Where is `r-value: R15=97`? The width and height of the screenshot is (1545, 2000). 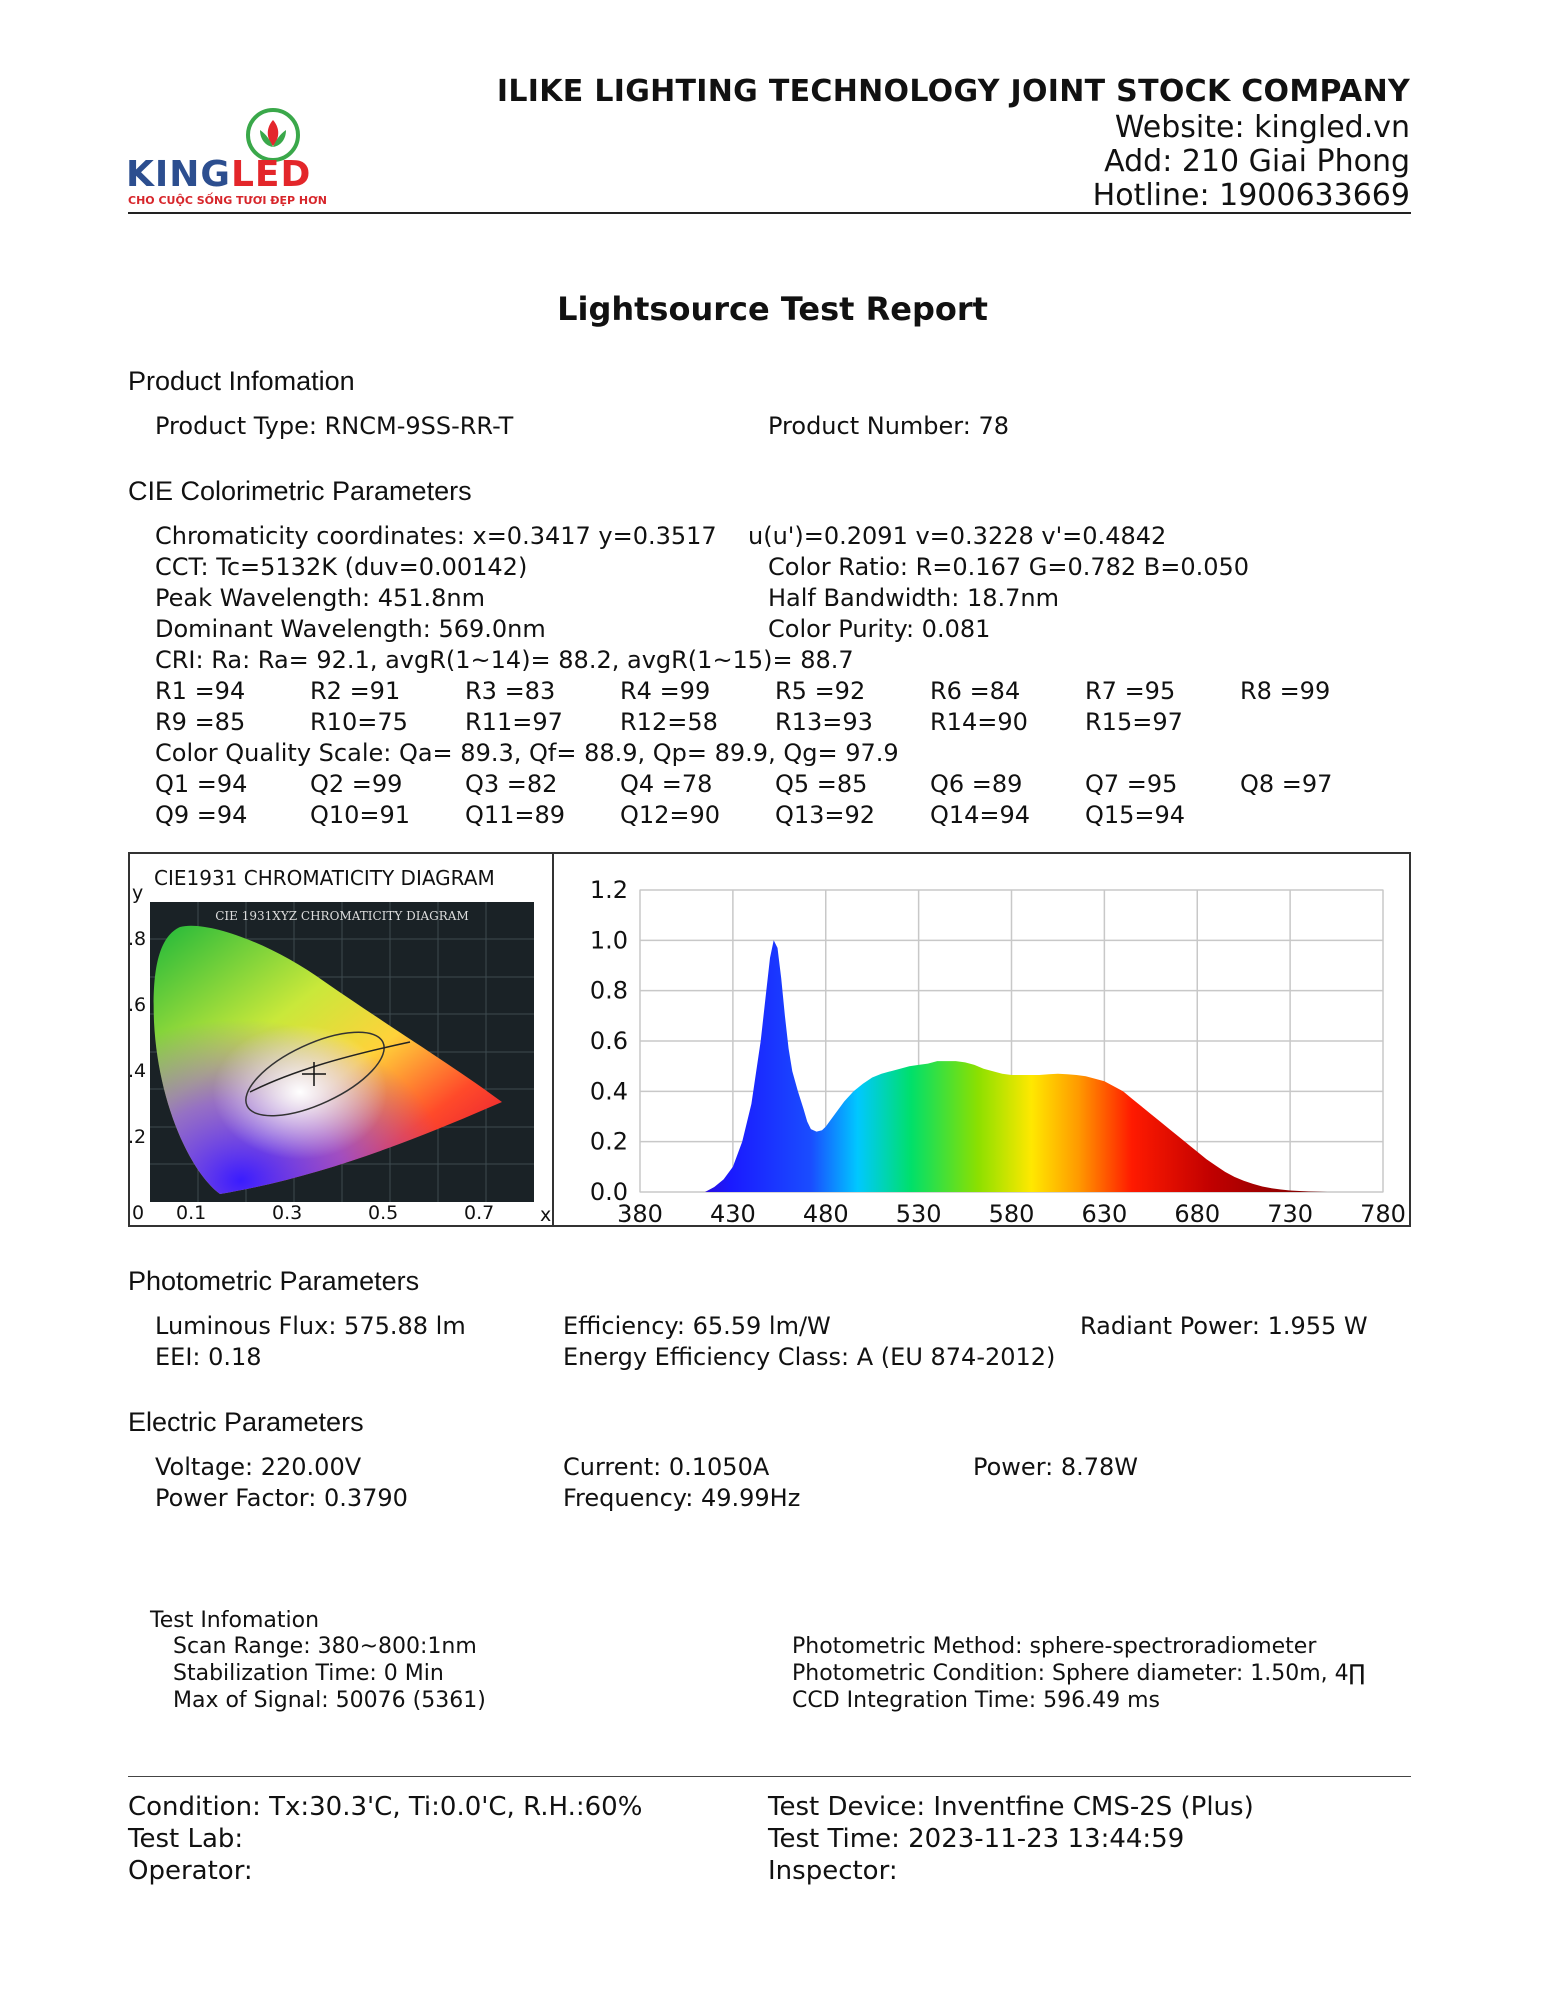 r-value: R15=97 is located at coordinates (1134, 722).